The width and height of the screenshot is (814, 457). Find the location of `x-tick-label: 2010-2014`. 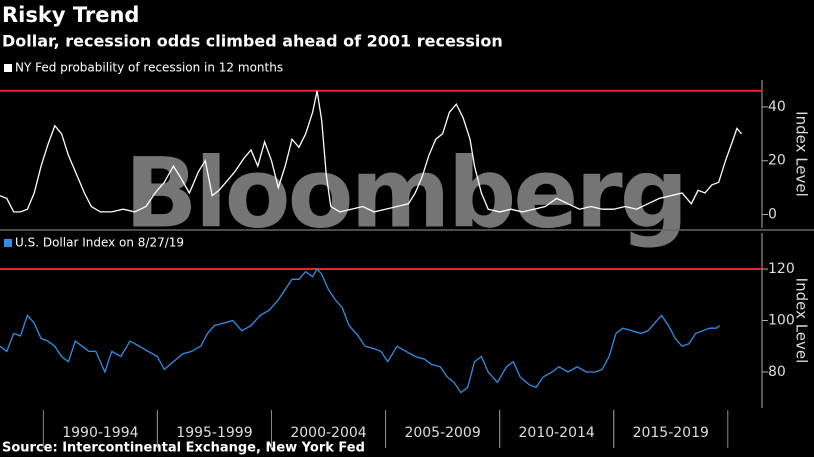

x-tick-label: 2010-2014 is located at coordinates (557, 433).